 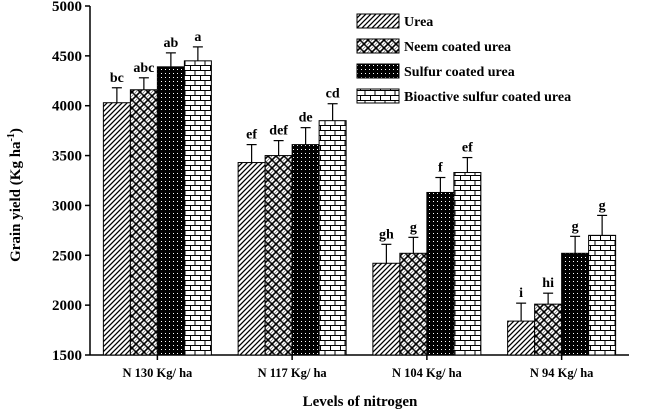 What do you see at coordinates (67, 107) in the screenshot?
I see `y-tick-label: 4000` at bounding box center [67, 107].